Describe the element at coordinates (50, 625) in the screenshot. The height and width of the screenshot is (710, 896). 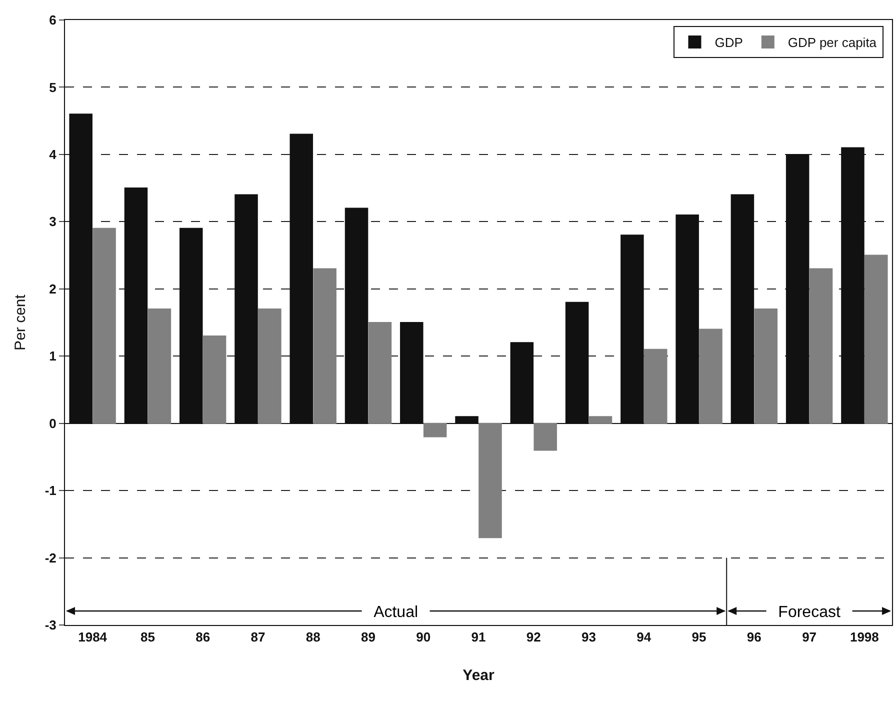
I see `y-tick-label: -3` at that location.